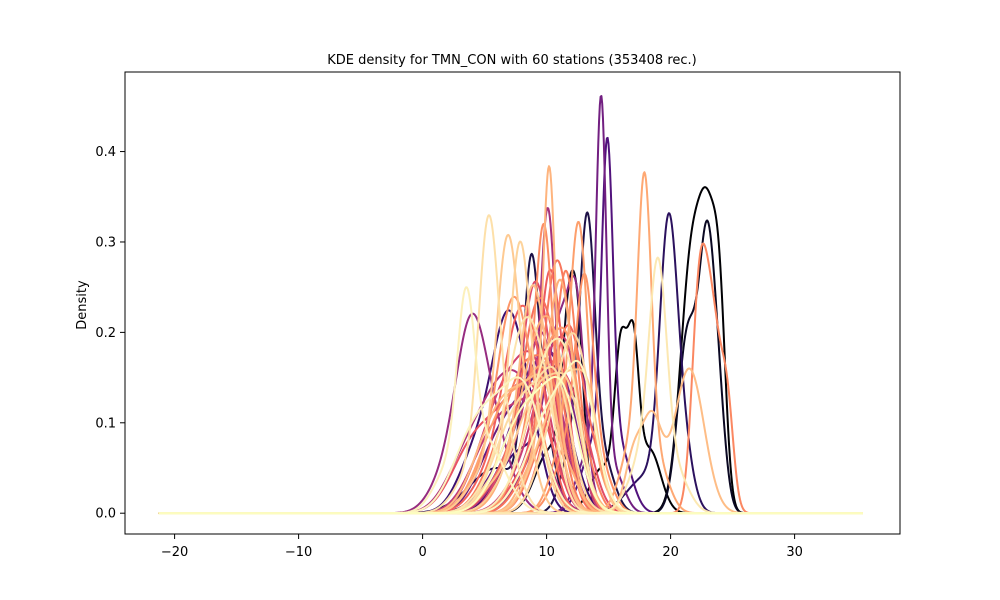  What do you see at coordinates (105, 242) in the screenshot?
I see `y-tick-label: 0.3` at bounding box center [105, 242].